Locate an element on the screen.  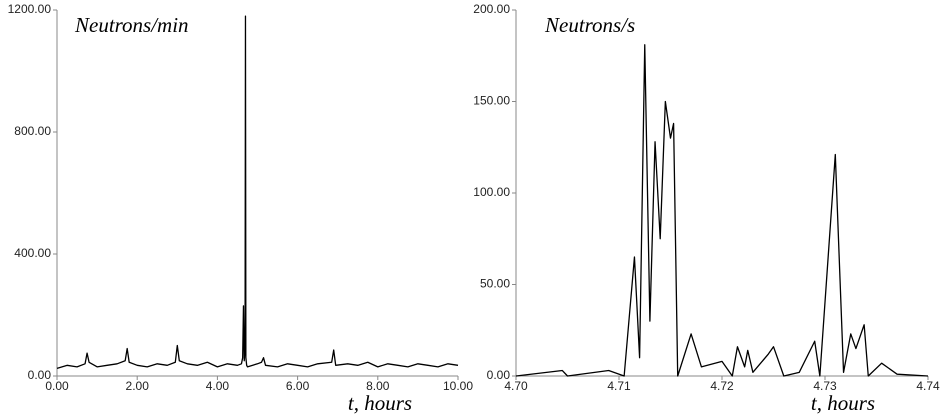
y-tick-label: 150.00 is located at coordinates (491, 101).